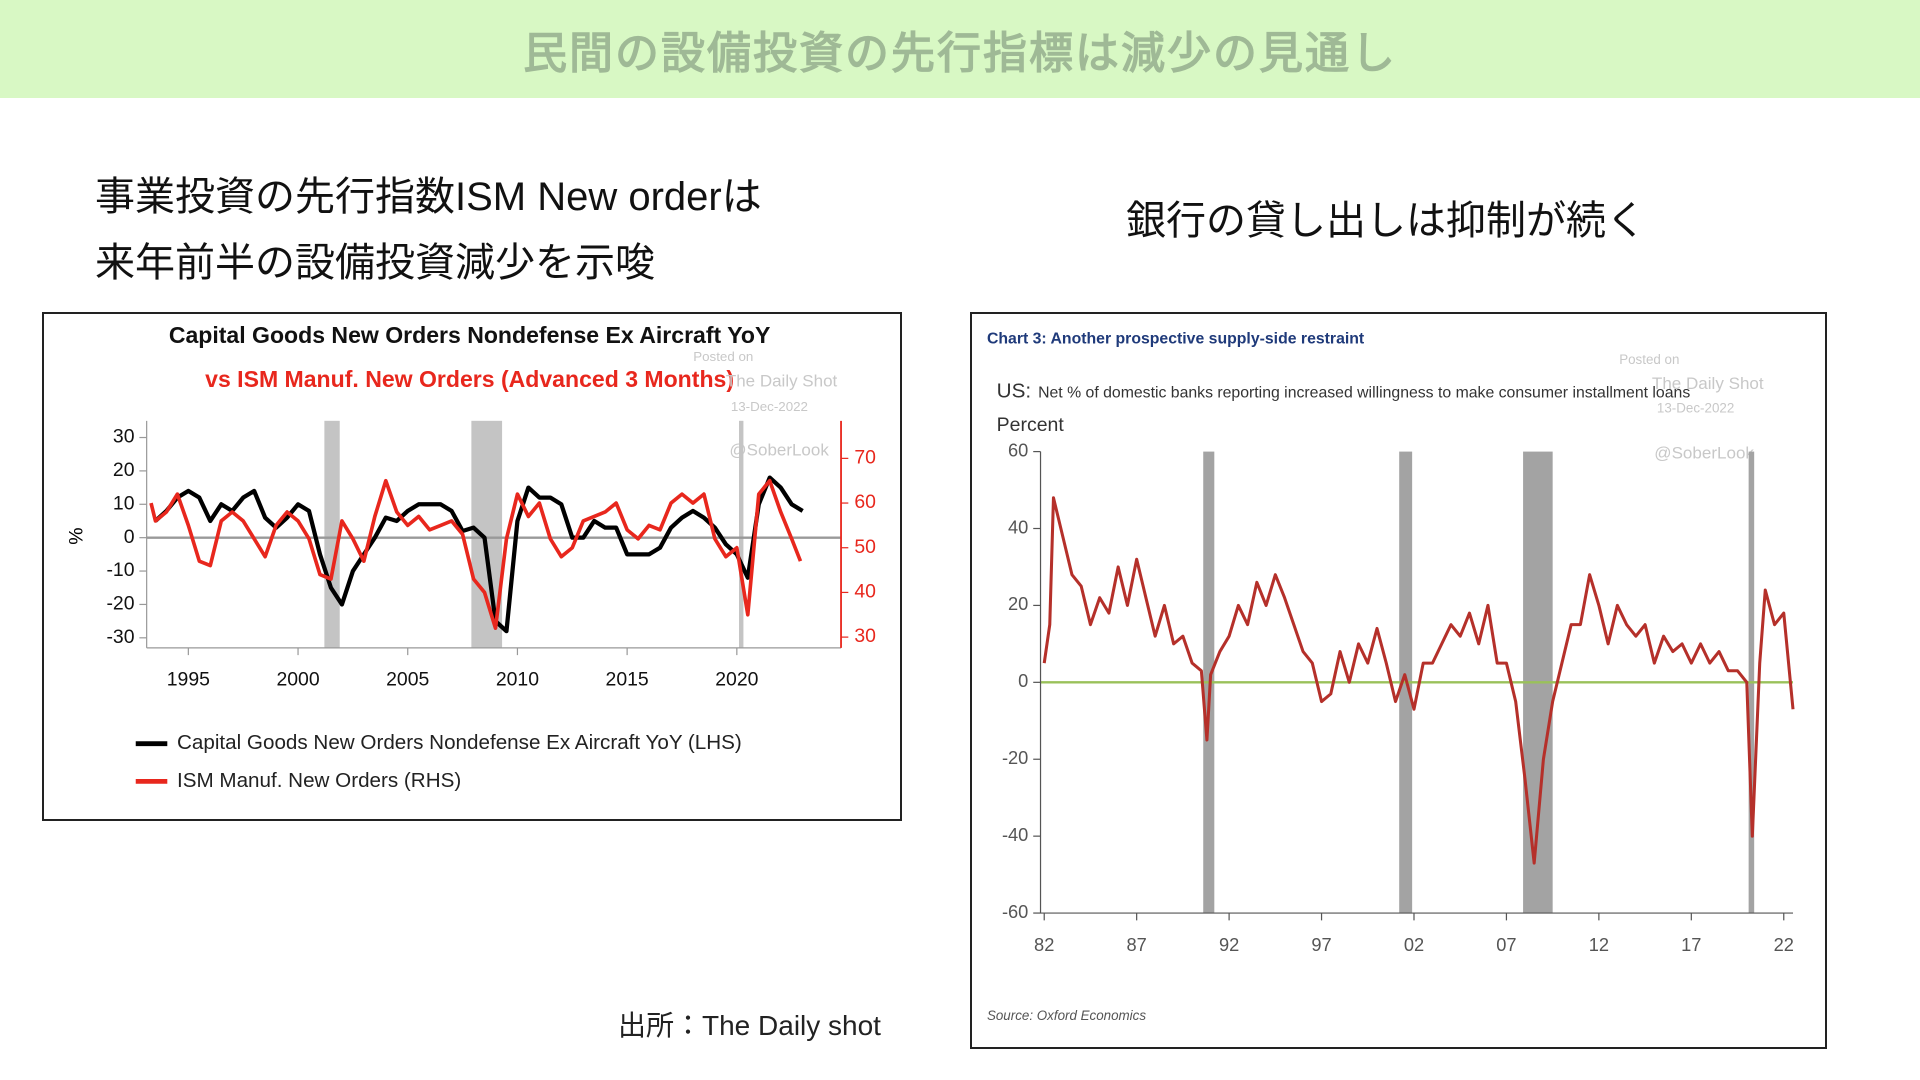  I want to click on x-tick-label: 2005, so click(407, 680).